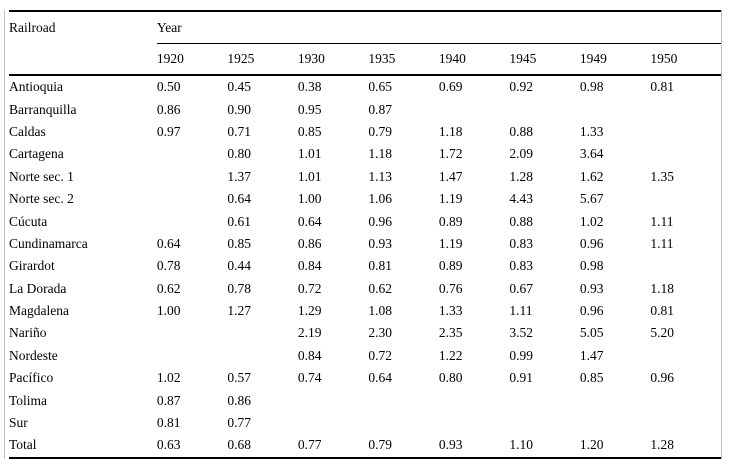 The height and width of the screenshot is (467, 734). Describe the element at coordinates (309, 109) in the screenshot. I see `value-cell: 0.95` at that location.